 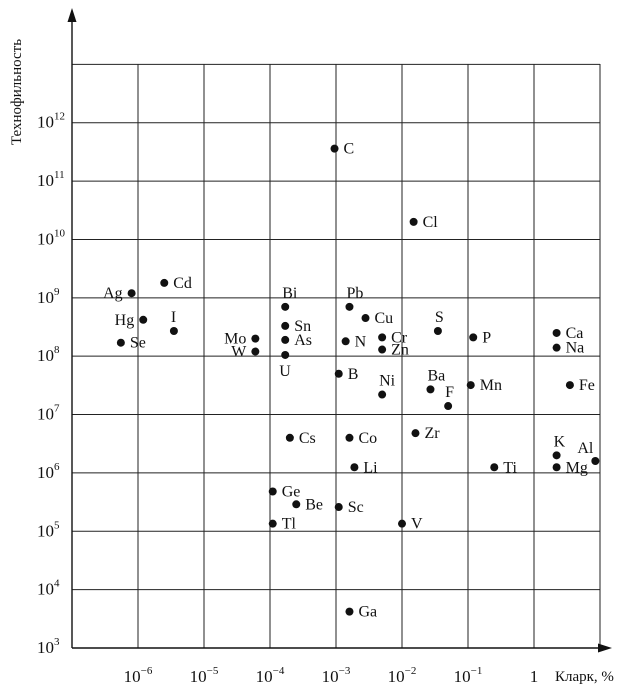 I want to click on data-point-hg, so click(x=143, y=319).